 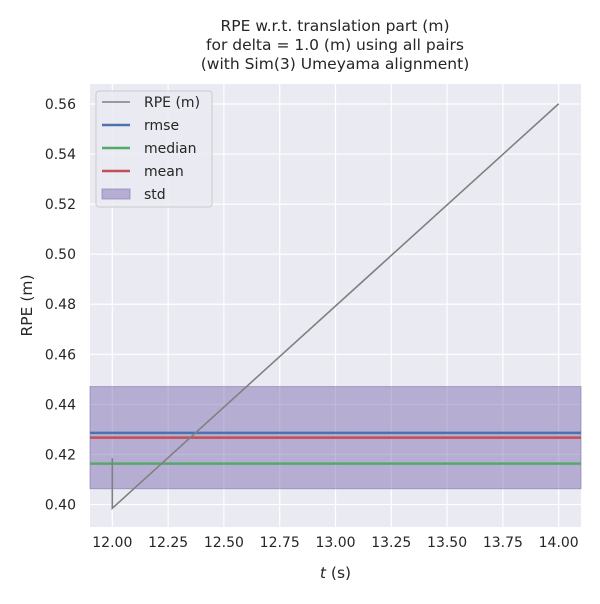 I want to click on y-tick-label: 0.54, so click(x=60, y=155).